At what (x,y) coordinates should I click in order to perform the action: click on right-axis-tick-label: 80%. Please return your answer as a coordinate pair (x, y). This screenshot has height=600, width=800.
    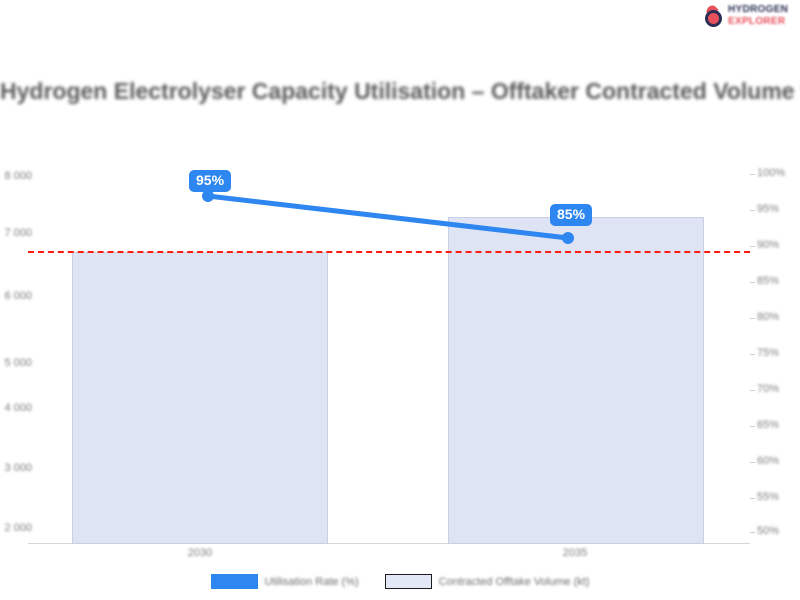
    Looking at the image, I should click on (768, 317).